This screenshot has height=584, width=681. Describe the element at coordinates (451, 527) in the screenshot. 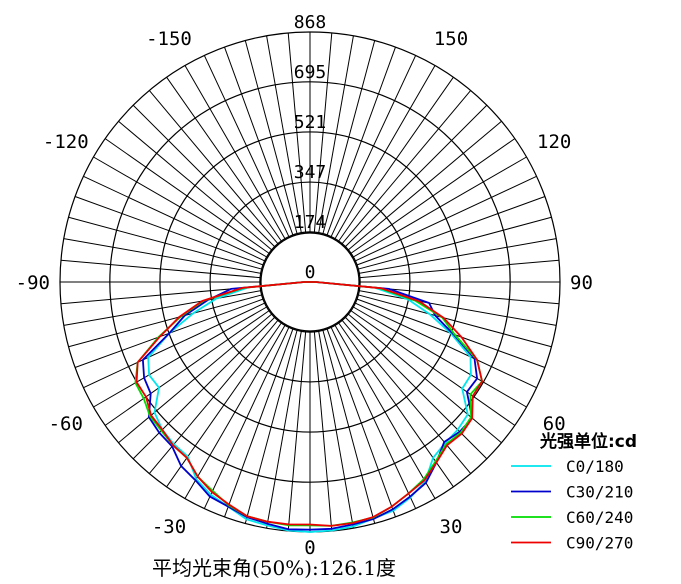

I see `angle-label: 30` at that location.